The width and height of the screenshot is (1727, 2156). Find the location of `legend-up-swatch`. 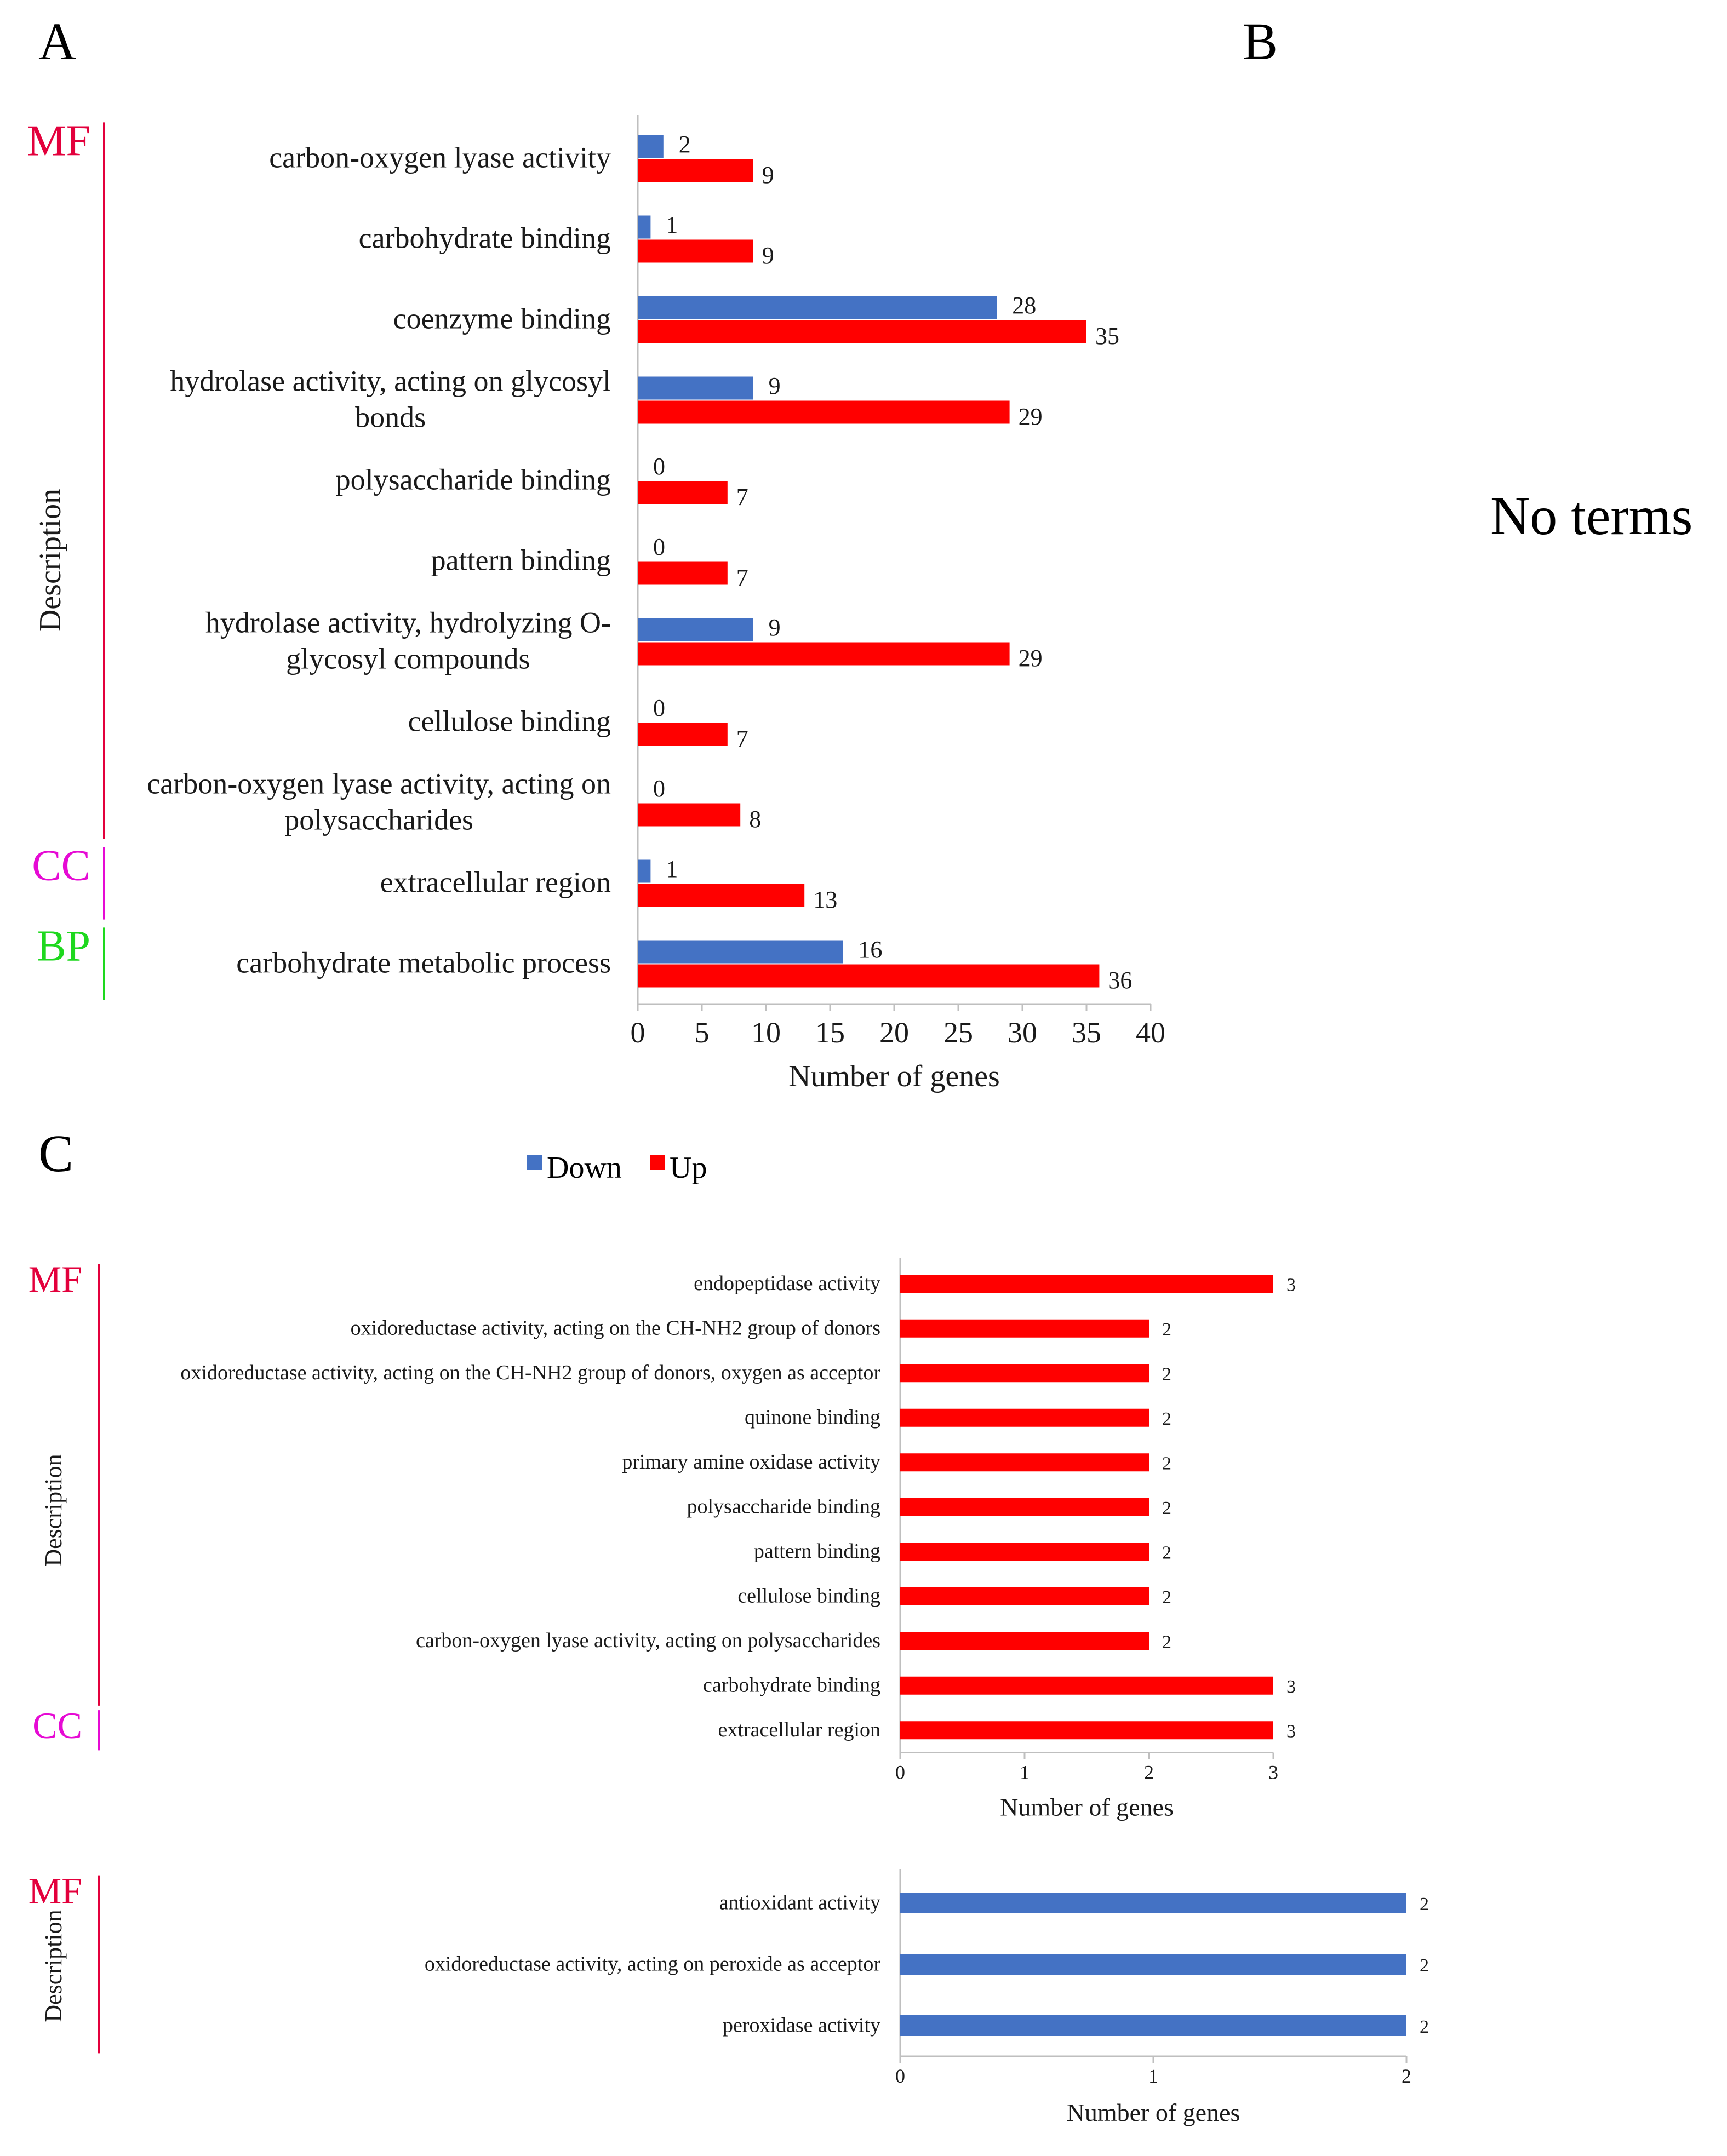

legend-up-swatch is located at coordinates (657, 1162).